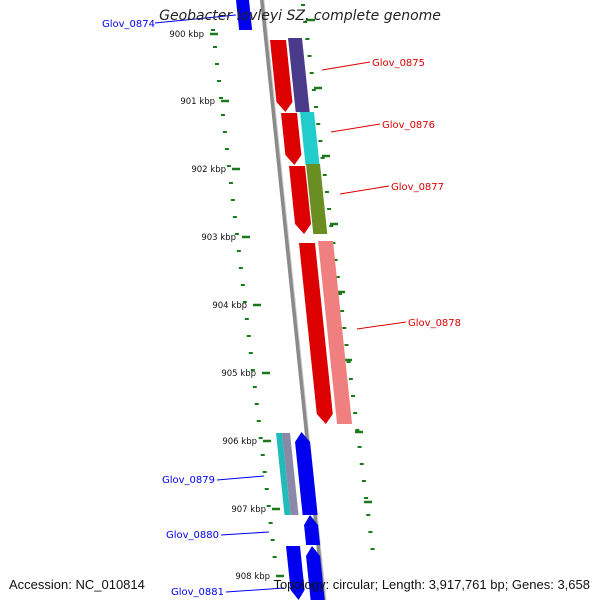 The height and width of the screenshot is (600, 600). Describe the element at coordinates (248, 510) in the screenshot. I see `kbp-label: 907 kbp` at that location.